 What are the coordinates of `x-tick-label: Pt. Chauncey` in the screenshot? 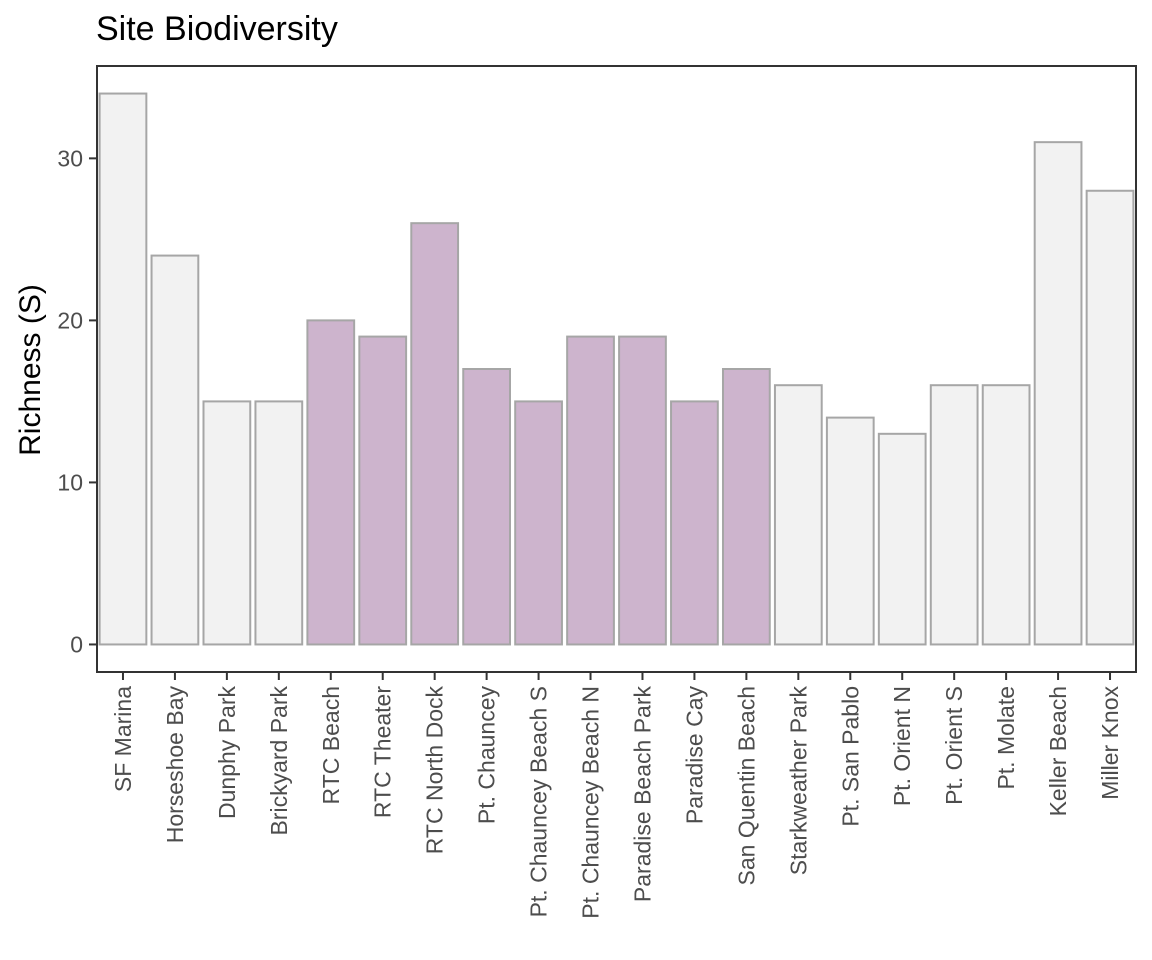 It's located at (487, 755).